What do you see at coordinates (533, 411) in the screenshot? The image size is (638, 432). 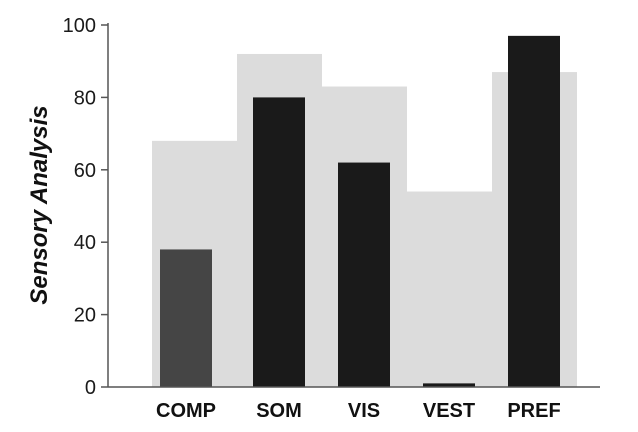 I see `x-tick-label-pref: PREF` at bounding box center [533, 411].